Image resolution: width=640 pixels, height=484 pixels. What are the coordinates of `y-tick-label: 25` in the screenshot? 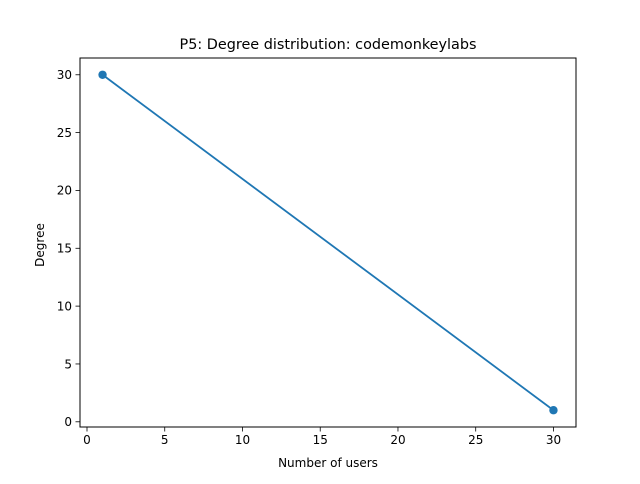 It's located at (64, 133).